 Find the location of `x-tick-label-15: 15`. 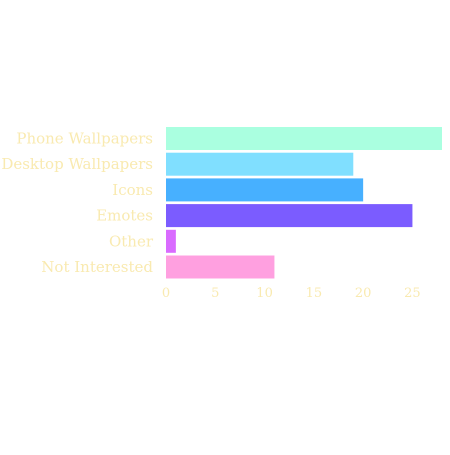

x-tick-label-15: 15 is located at coordinates (314, 293).